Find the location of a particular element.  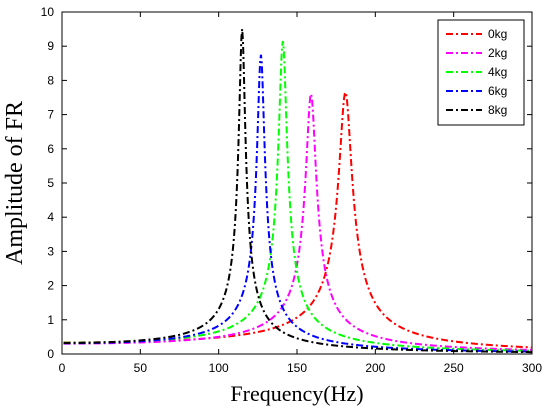

y-tick-label: 5 is located at coordinates (50, 183).